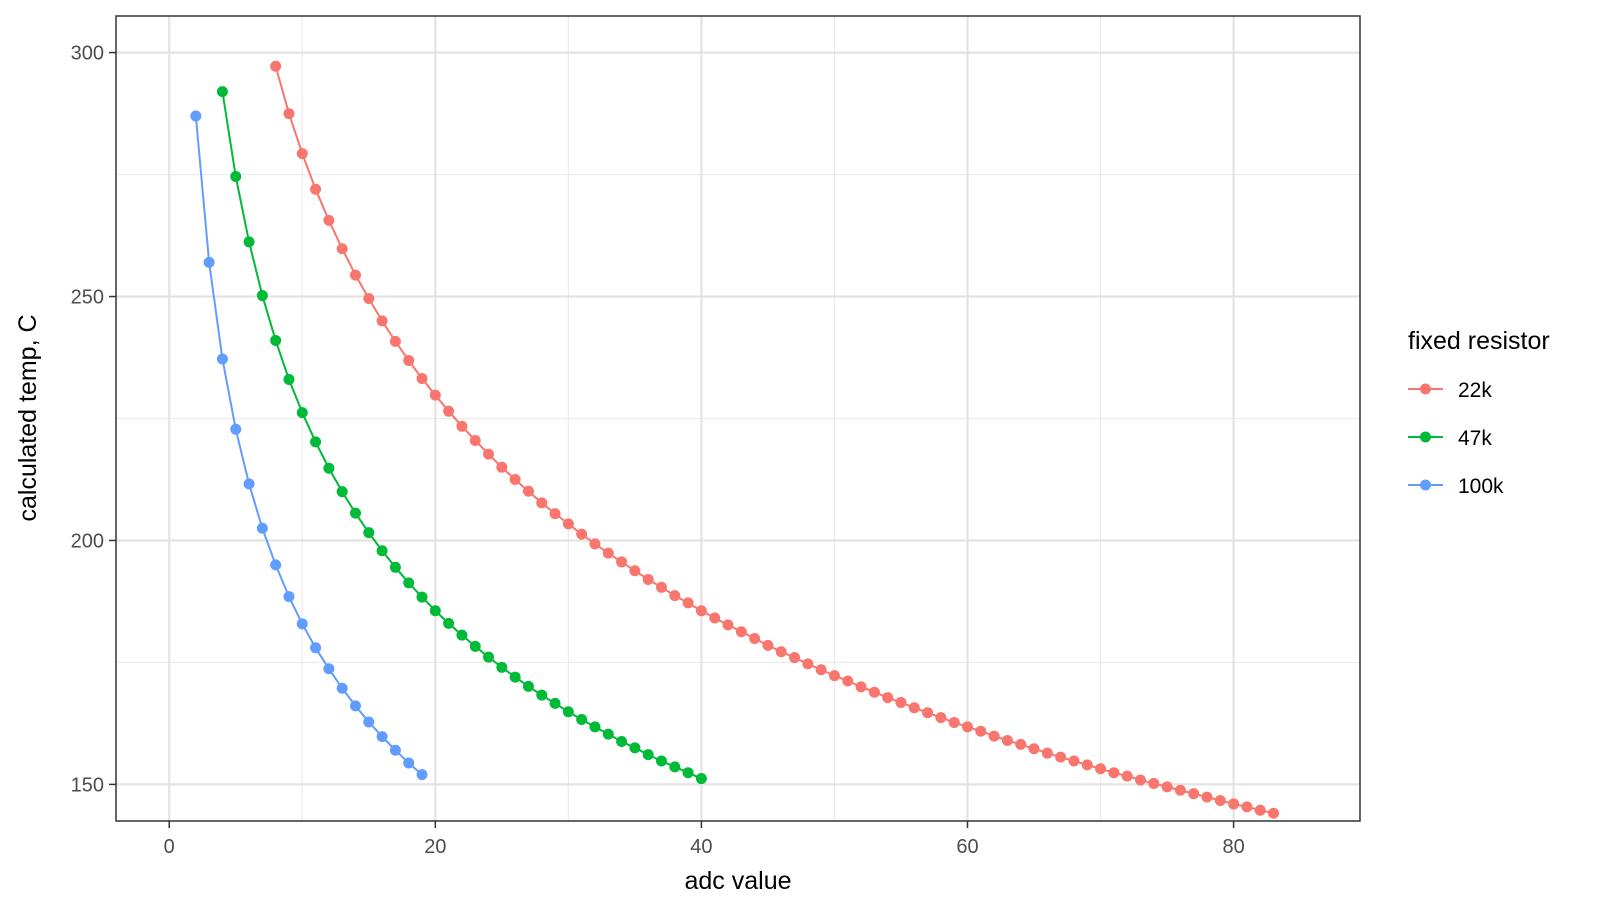 Image resolution: width=1600 pixels, height=900 pixels. I want to click on x-tick-label: 80, so click(1233, 847).